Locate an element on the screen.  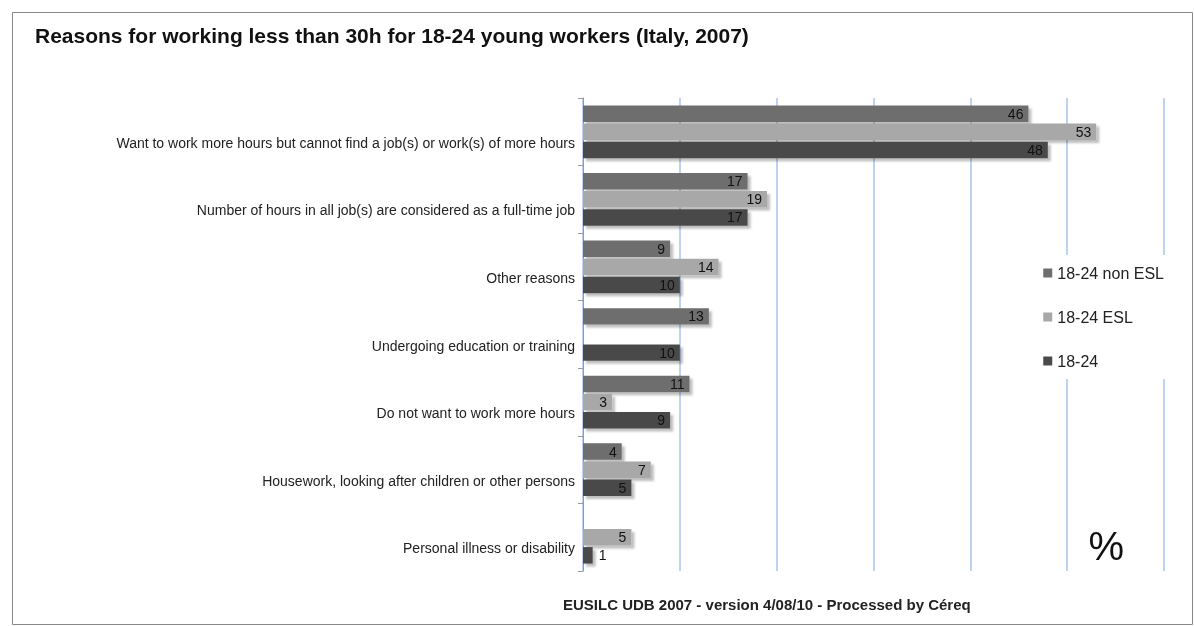
y-tick-label: Housework, looking after children or other persons is located at coordinates (418, 480).